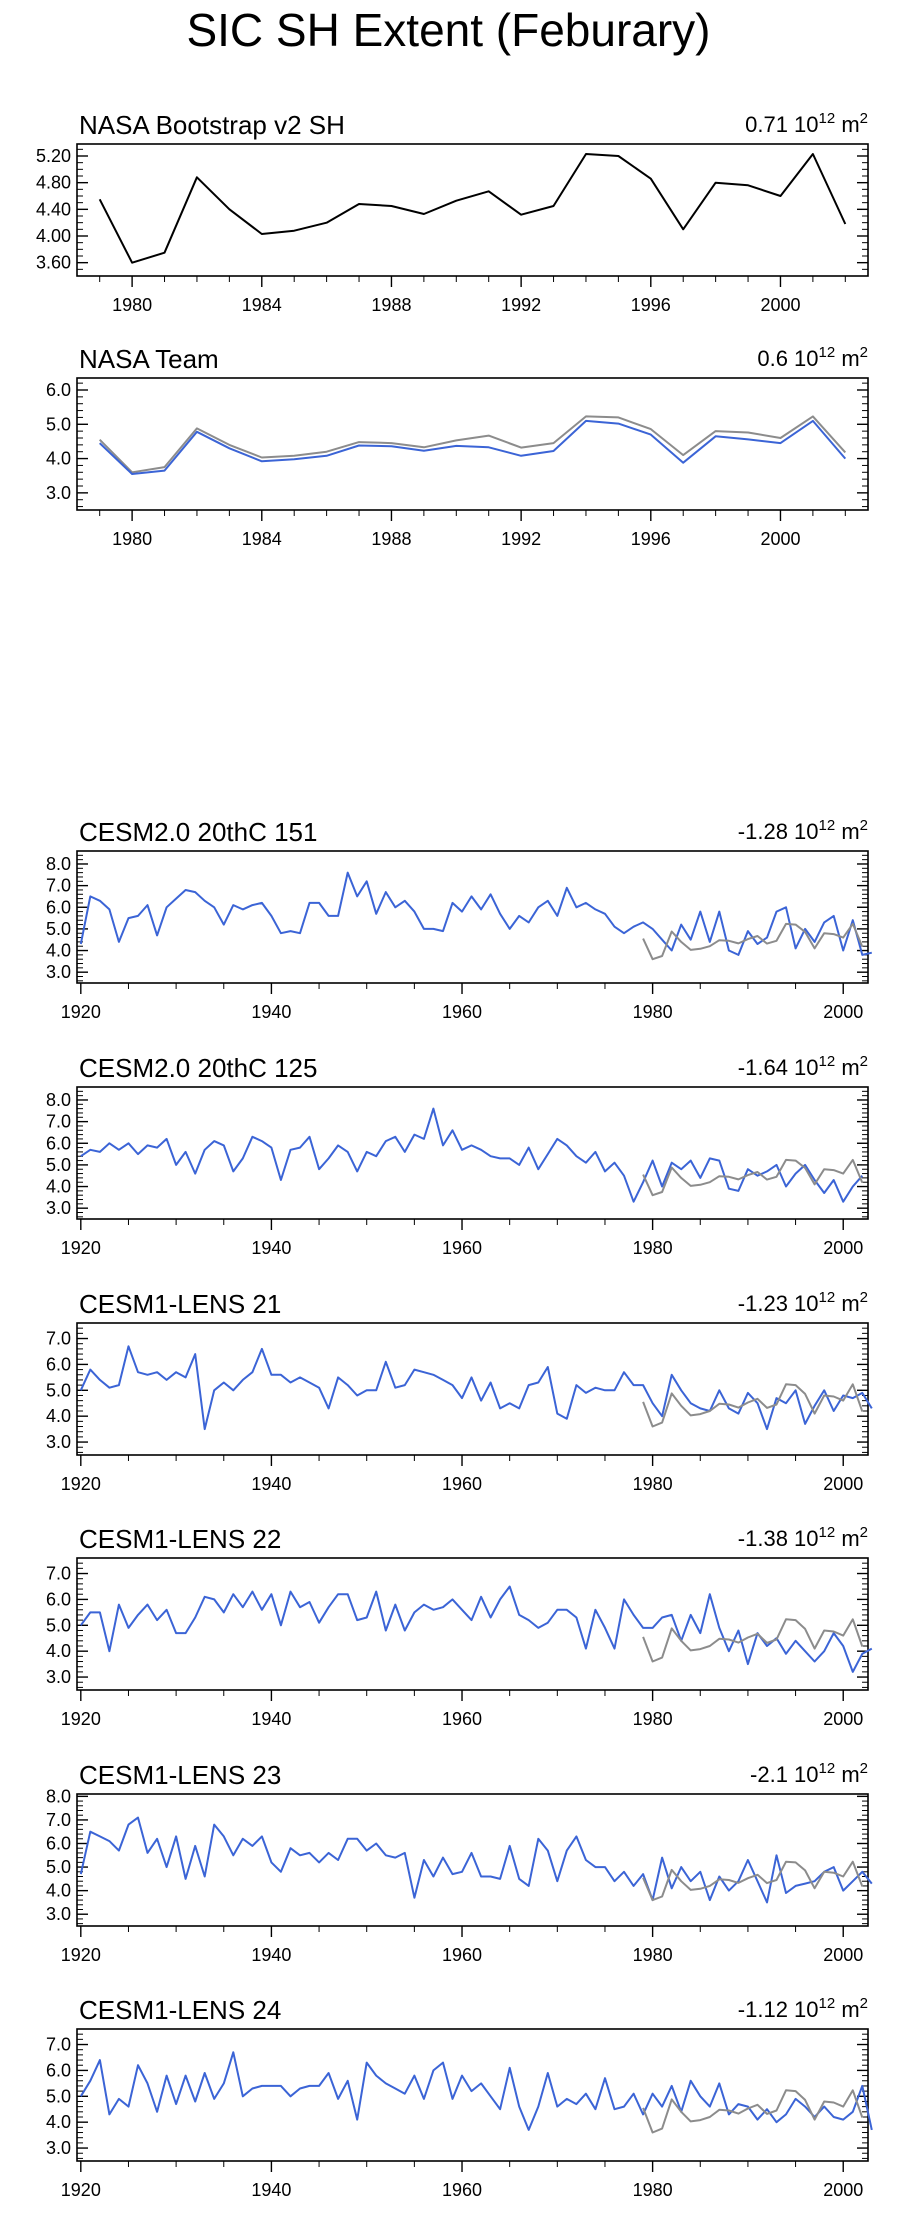 This screenshot has width=897, height=2219. Describe the element at coordinates (809, 1773) in the screenshot. I see `panel-stat: -2.1 1012 m2` at that location.